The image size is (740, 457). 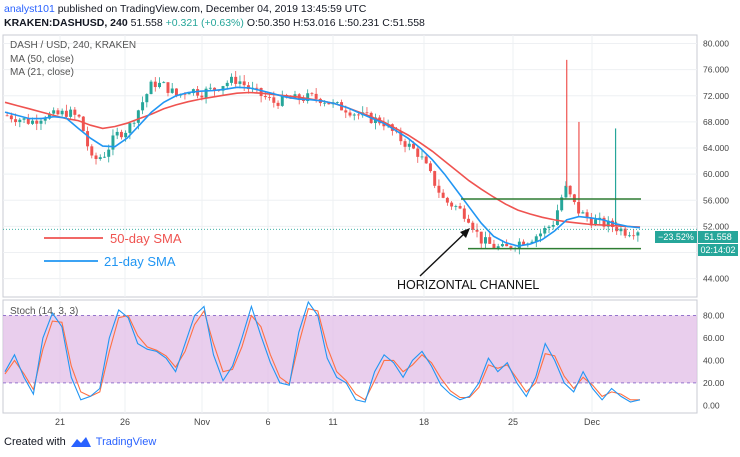 What do you see at coordinates (714, 338) in the screenshot?
I see `stoch-tick-label: 60.00` at bounding box center [714, 338].